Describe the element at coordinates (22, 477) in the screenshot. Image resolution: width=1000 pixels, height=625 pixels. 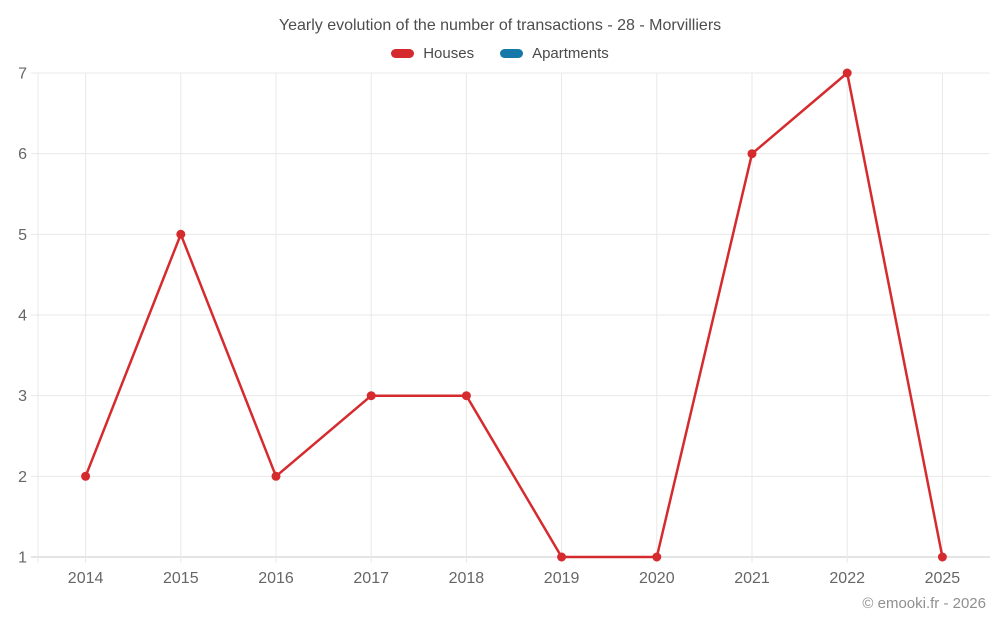
I see `y-tick-label: 2` at that location.